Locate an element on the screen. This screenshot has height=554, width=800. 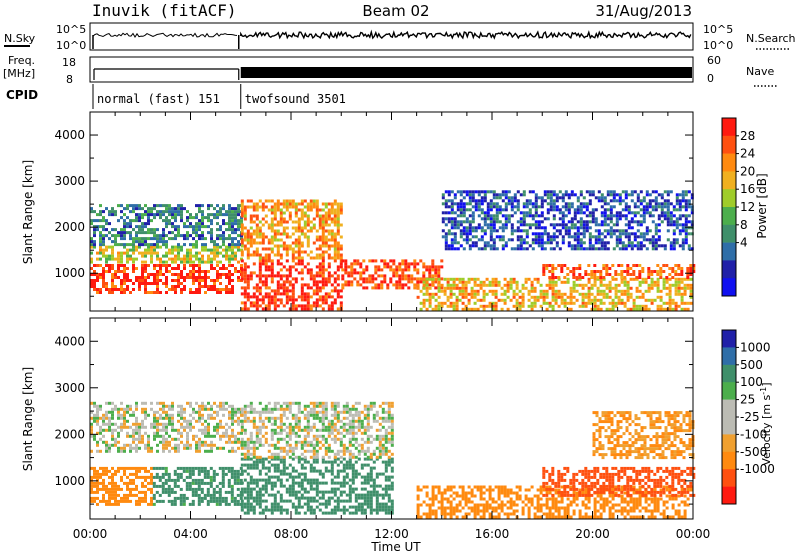
freq-tick-high: 18 is located at coordinates (69, 62).